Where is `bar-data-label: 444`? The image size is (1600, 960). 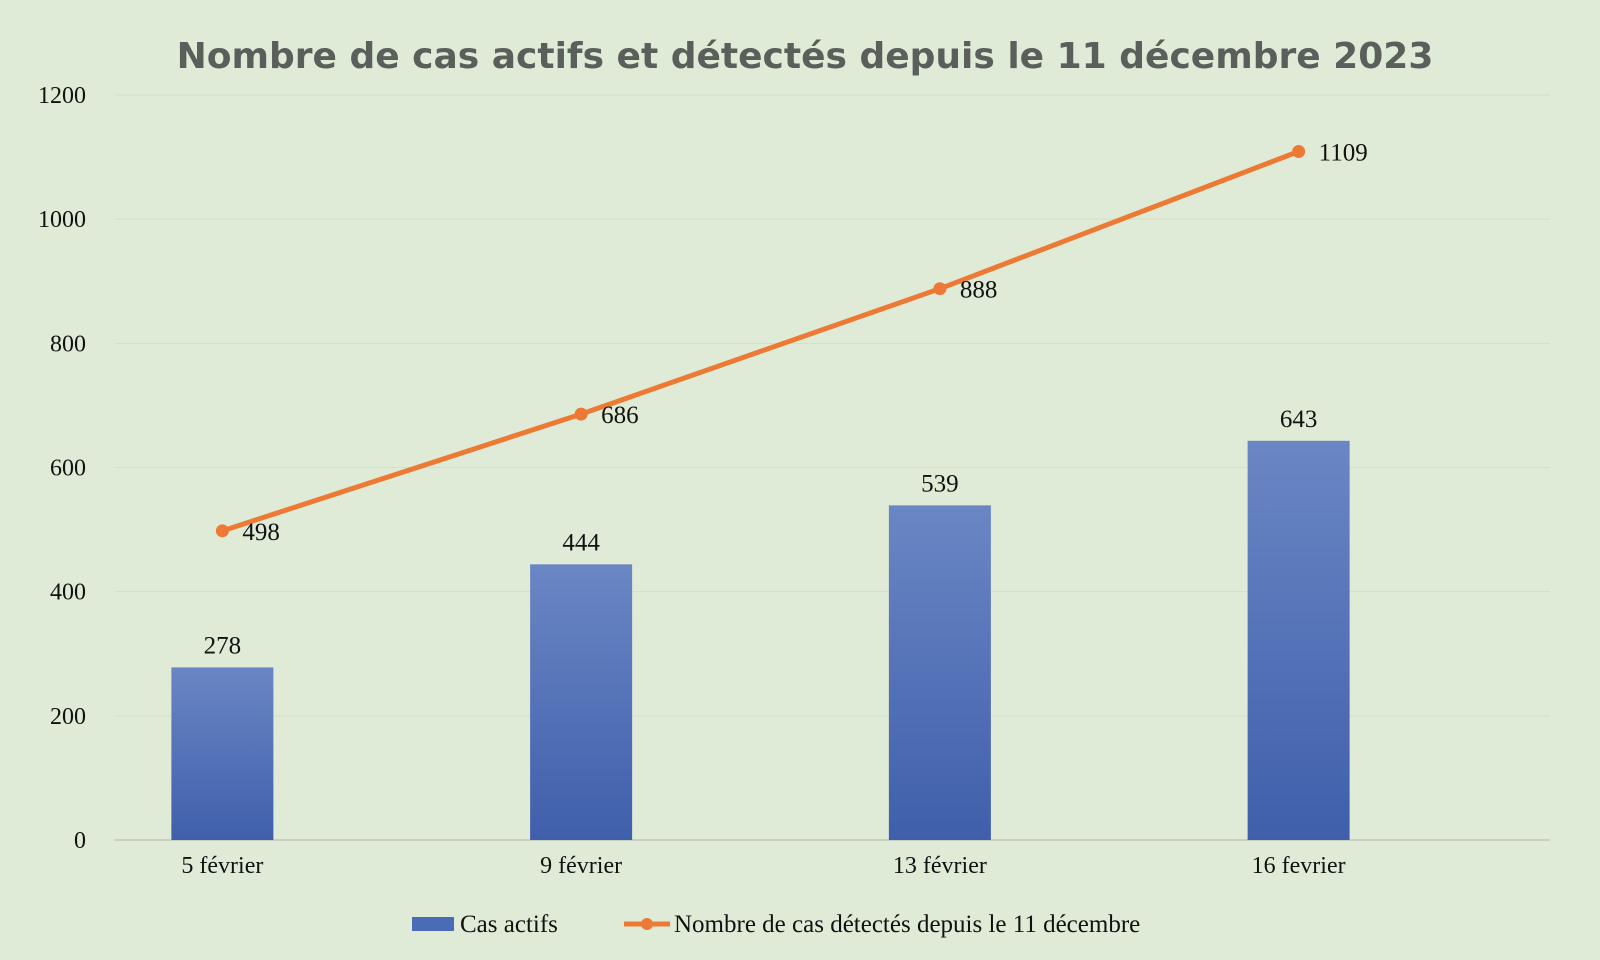 bar-data-label: 444 is located at coordinates (581, 542).